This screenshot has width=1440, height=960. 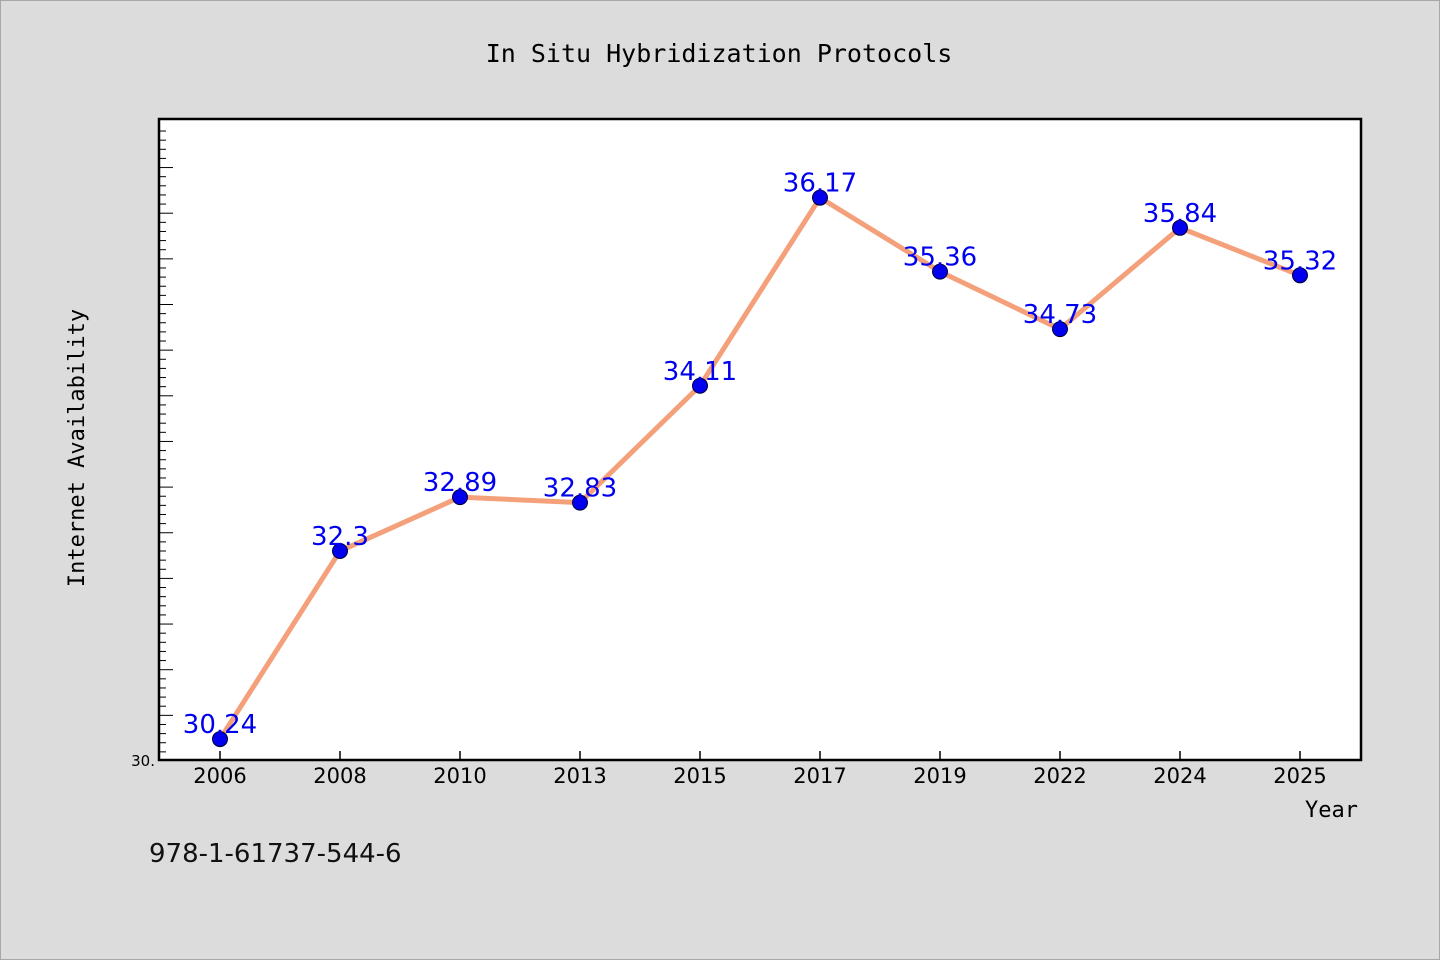 What do you see at coordinates (1179, 776) in the screenshot?
I see `x-tick-label: 2024` at bounding box center [1179, 776].